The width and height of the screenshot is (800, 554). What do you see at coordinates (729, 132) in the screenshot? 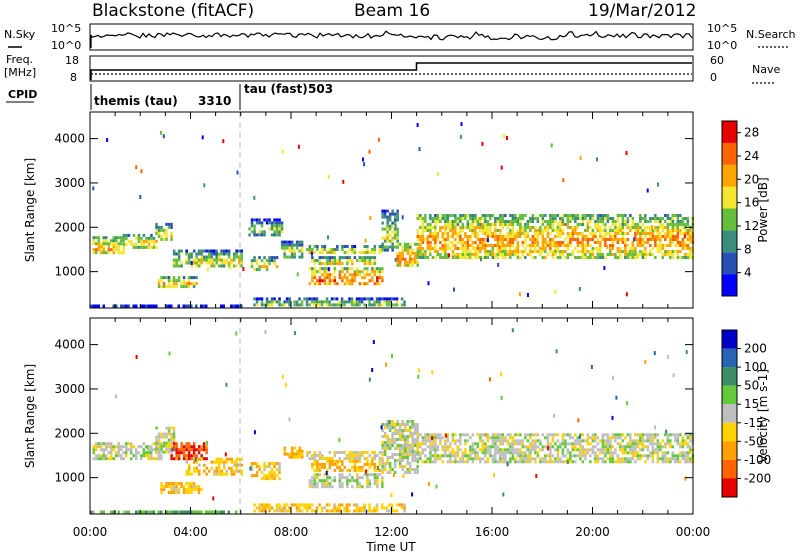
I see `power-cbar-segment` at bounding box center [729, 132].